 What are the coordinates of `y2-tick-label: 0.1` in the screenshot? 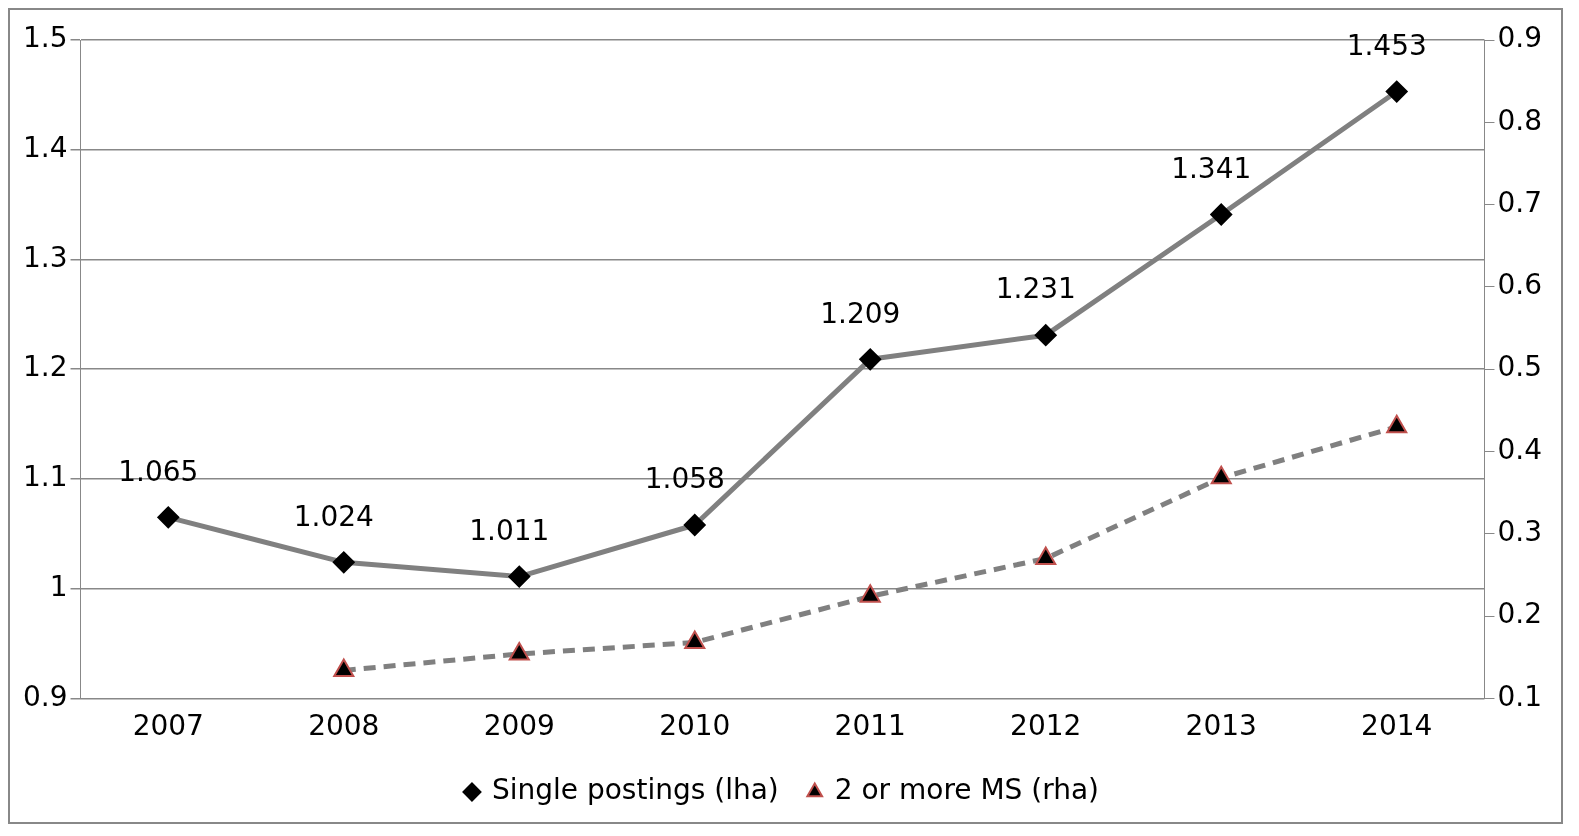 It's located at (1519, 696).